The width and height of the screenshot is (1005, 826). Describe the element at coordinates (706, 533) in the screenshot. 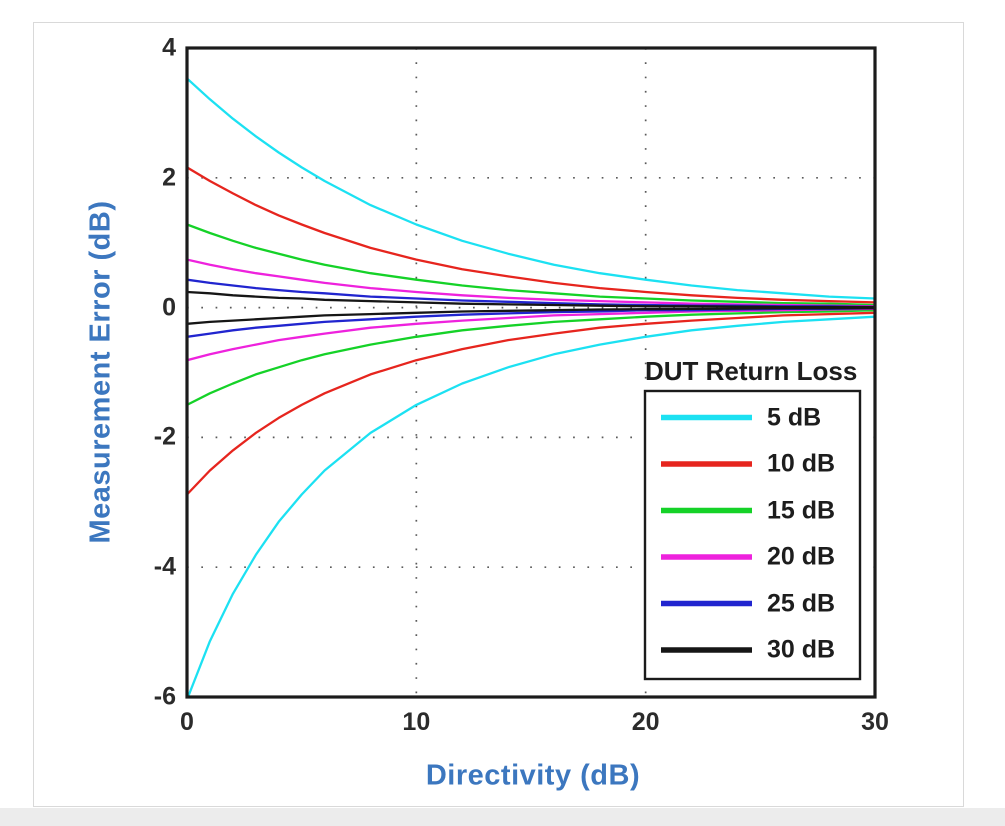

I see `legend-swatches` at that location.